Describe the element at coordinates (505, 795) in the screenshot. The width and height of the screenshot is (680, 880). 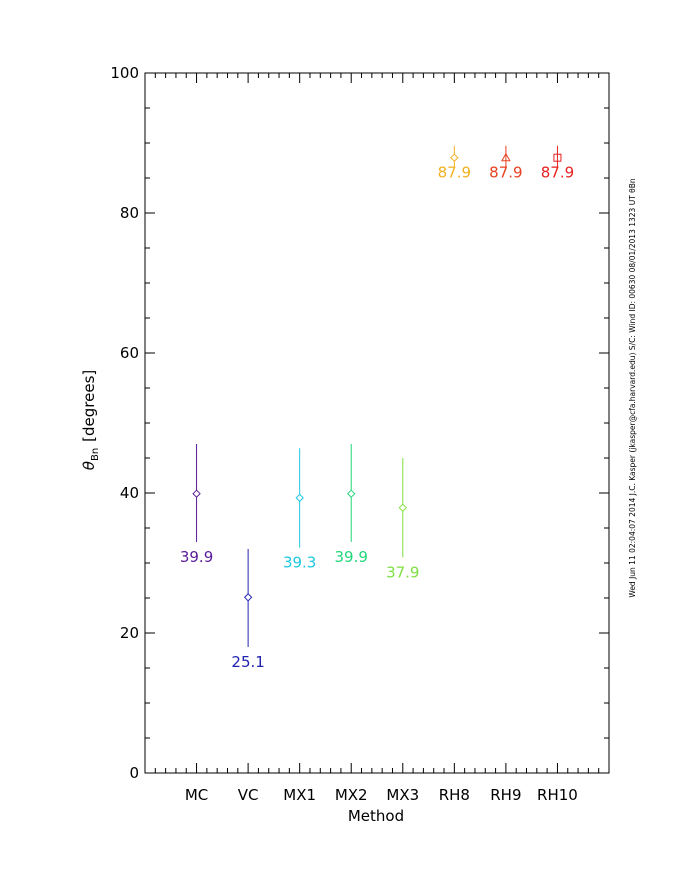
I see `x-tick-label: RH9` at that location.